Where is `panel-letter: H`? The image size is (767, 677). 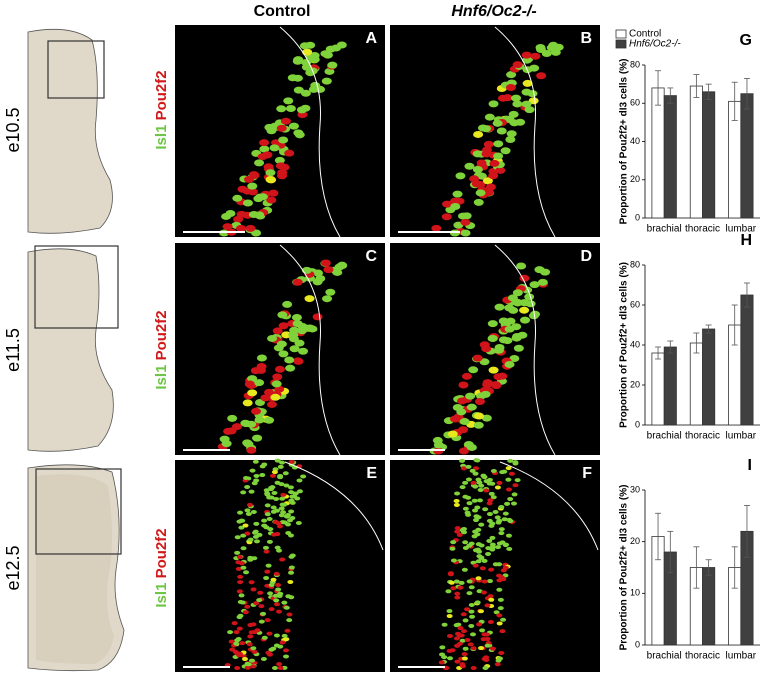 panel-letter: H is located at coordinates (746, 240).